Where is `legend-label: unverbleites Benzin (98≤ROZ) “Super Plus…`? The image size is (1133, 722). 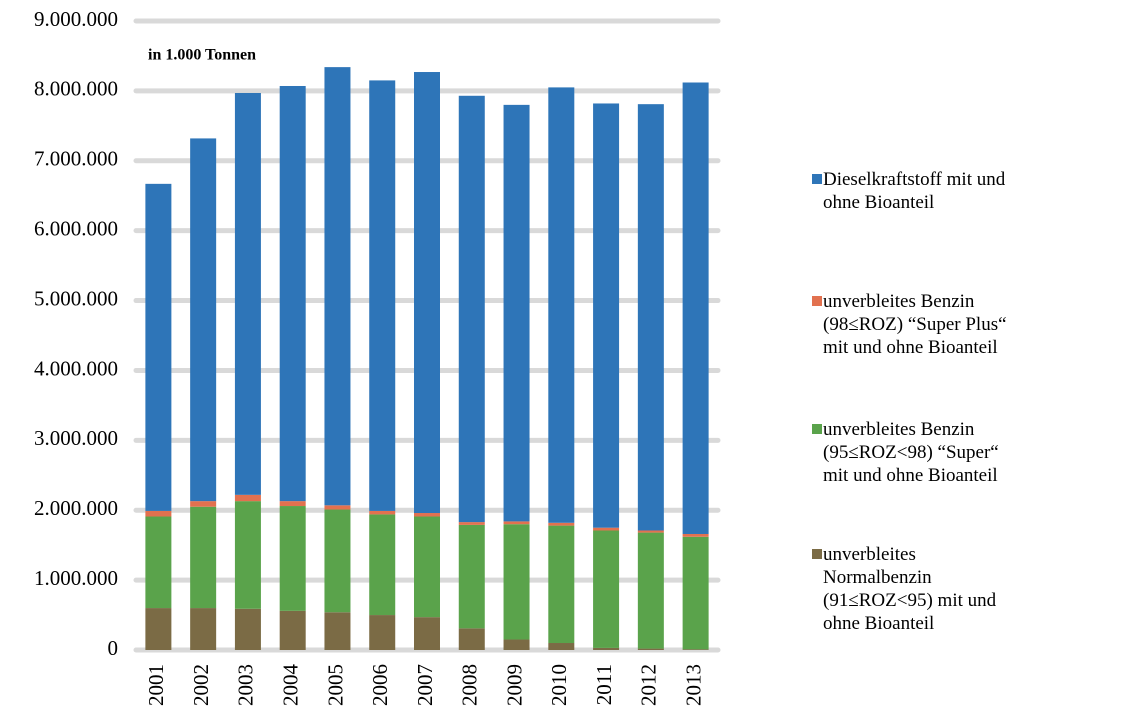
legend-label: unverbleites Benzin (98≤ROZ) “Super Plus… is located at coordinates (915, 324).